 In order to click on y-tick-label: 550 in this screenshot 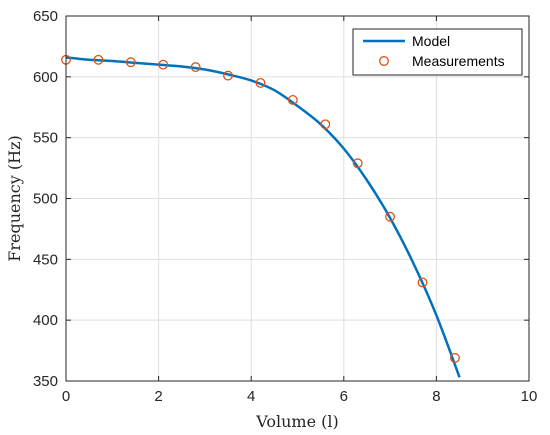, I will do `click(45, 138)`.